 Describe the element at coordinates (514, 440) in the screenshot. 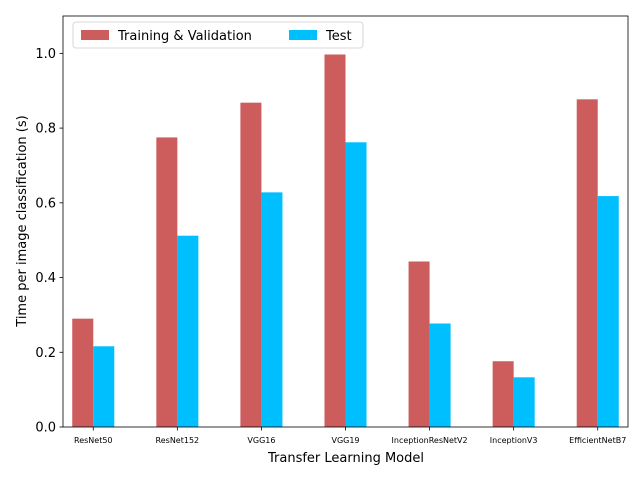

I see `x-tick-label: InceptionV3` at that location.